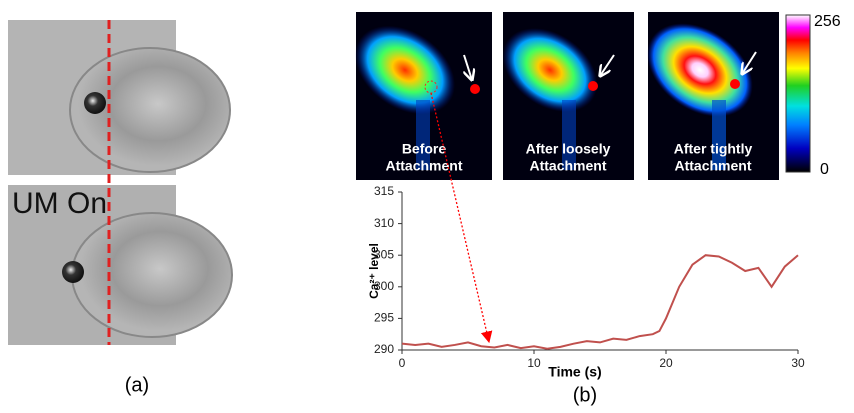 The width and height of the screenshot is (854, 413). What do you see at coordinates (461, 218) in the screenshot?
I see `link-arrow` at bounding box center [461, 218].